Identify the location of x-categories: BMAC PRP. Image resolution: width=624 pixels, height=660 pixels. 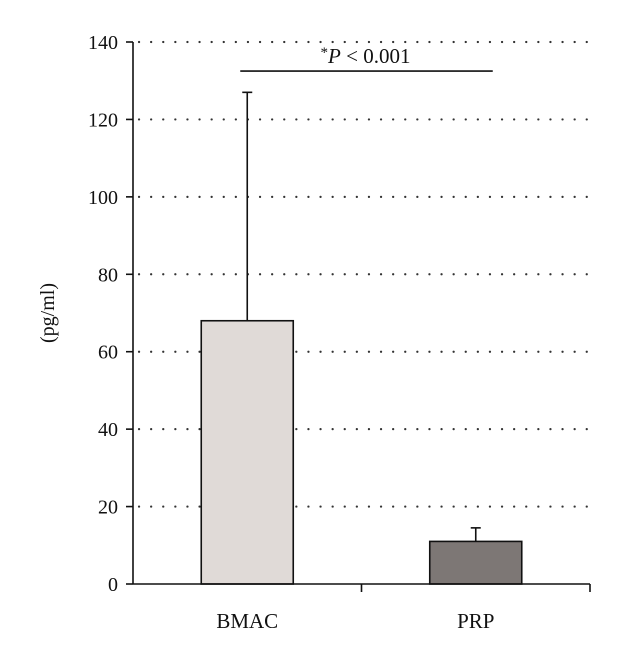
(403, 608).